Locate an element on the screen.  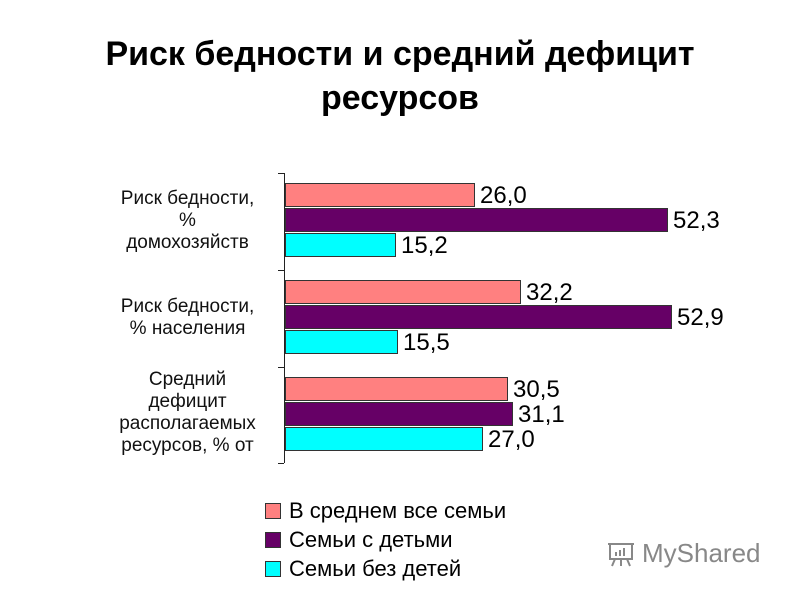
category-label-line: % населения is located at coordinates (187, 328).